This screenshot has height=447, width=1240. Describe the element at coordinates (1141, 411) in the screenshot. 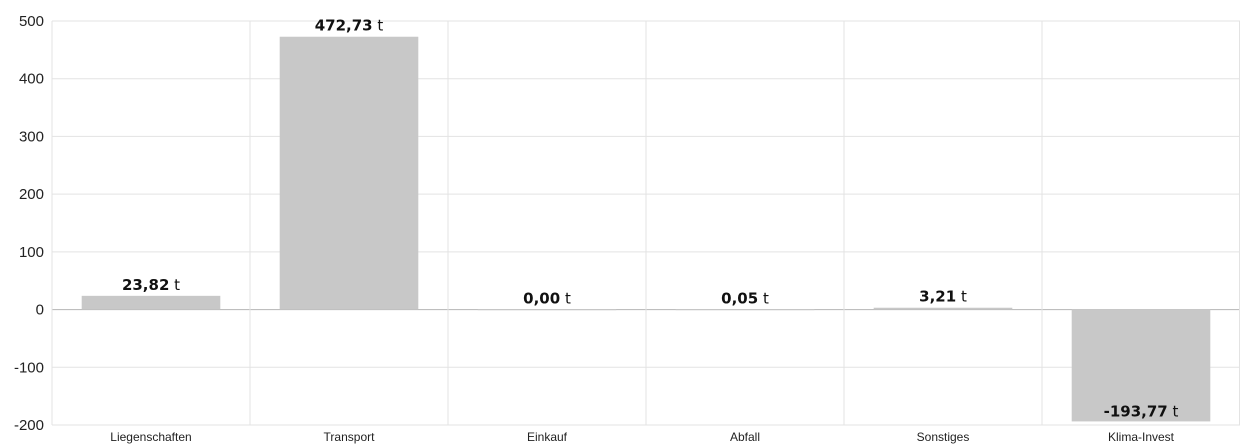

I see `data-label: -193,77 t` at that location.